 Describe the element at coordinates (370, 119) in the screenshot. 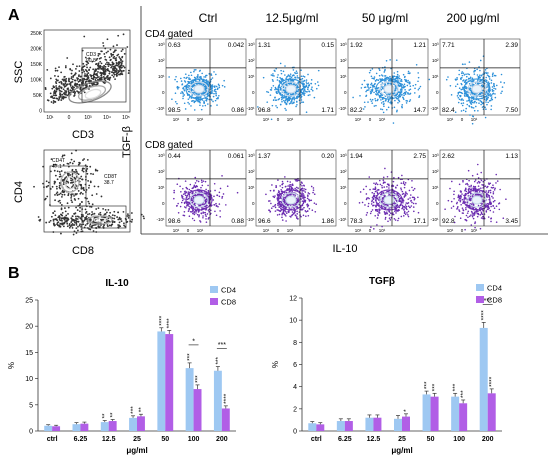

I see `x-tick: 0` at that location.